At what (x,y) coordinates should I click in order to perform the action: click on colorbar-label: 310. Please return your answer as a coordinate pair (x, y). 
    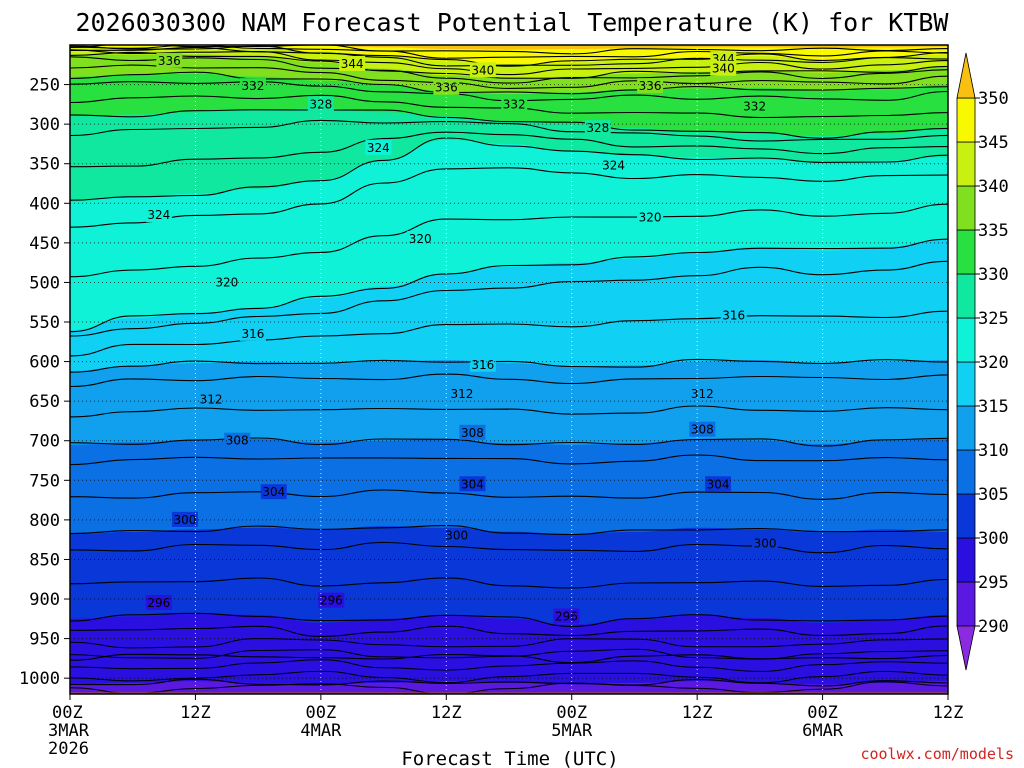
    Looking at the image, I should click on (993, 451).